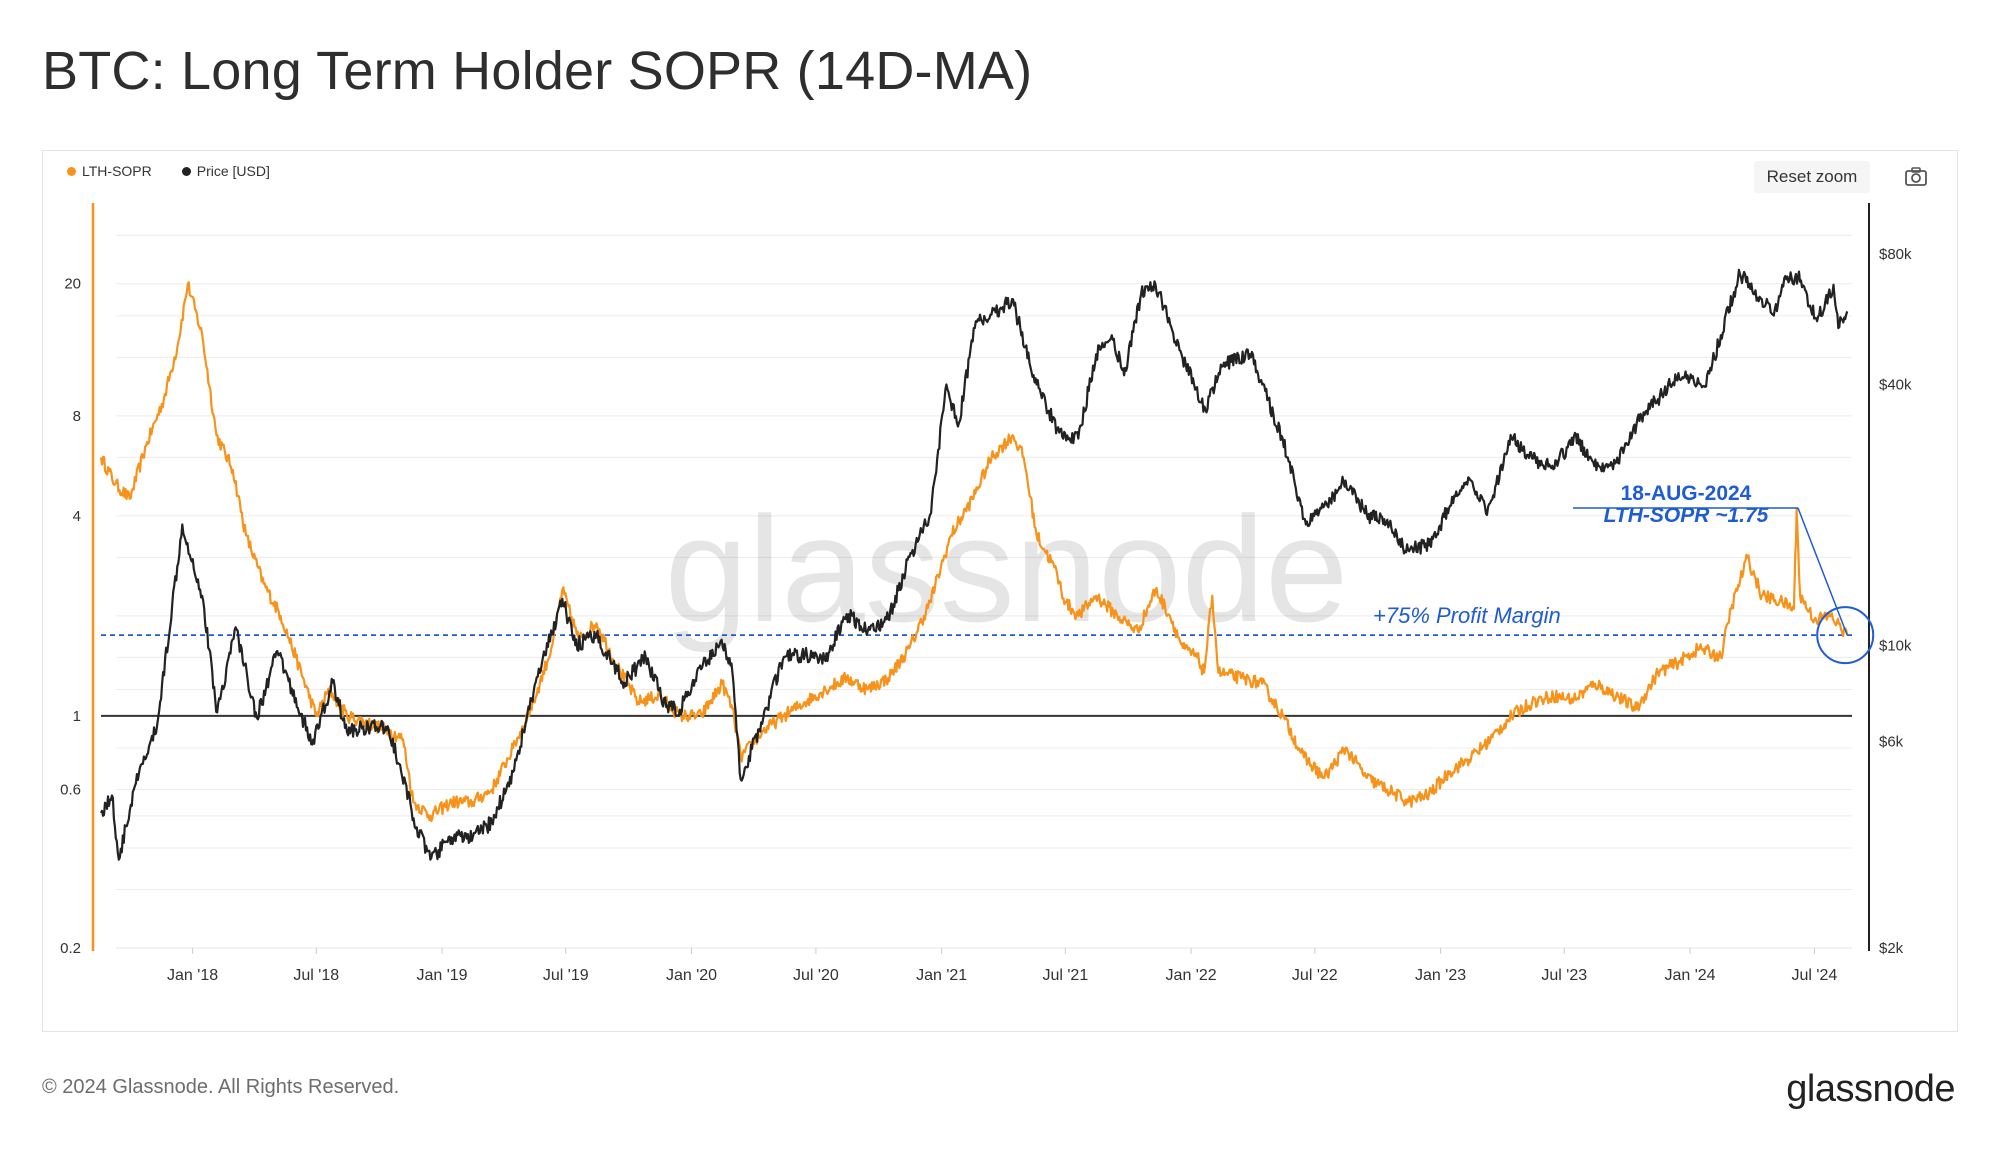 Image resolution: width=2000 pixels, height=1152 pixels. I want to click on legend-item-price: Price [USD], so click(225, 171).